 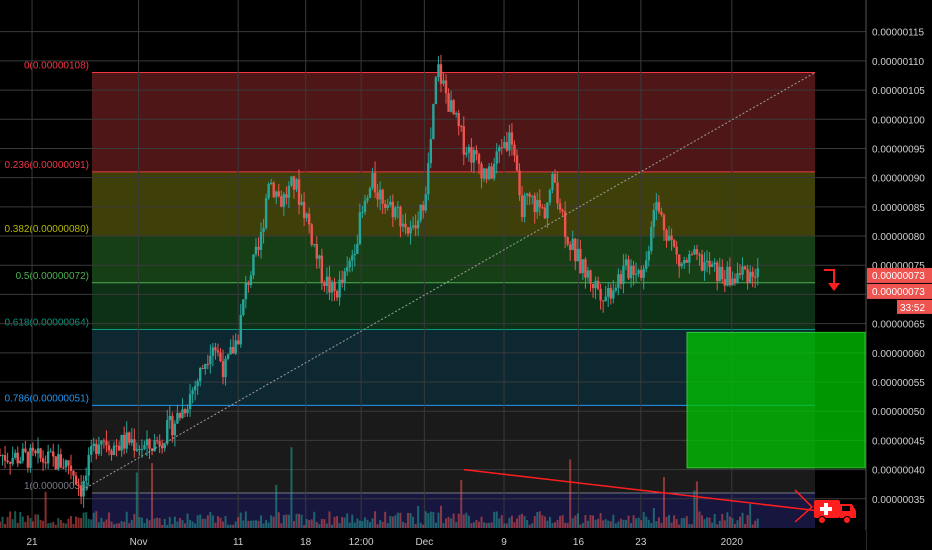 What do you see at coordinates (361, 542) in the screenshot?
I see `time-tick-label: 12:00` at bounding box center [361, 542].